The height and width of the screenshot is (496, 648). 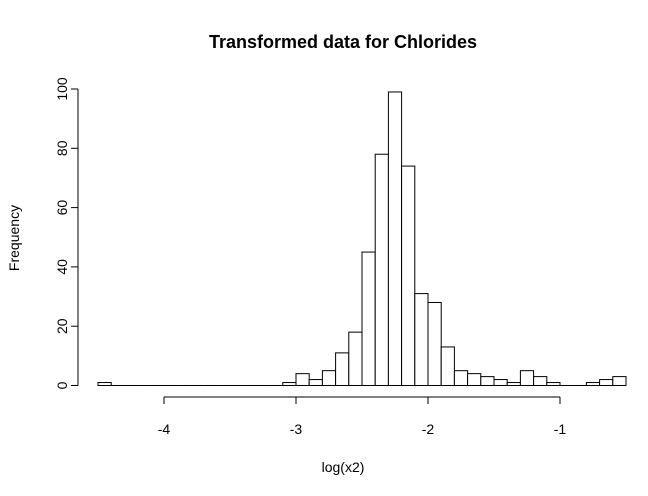 What do you see at coordinates (164, 429) in the screenshot?
I see `x-tick-label: -4` at bounding box center [164, 429].